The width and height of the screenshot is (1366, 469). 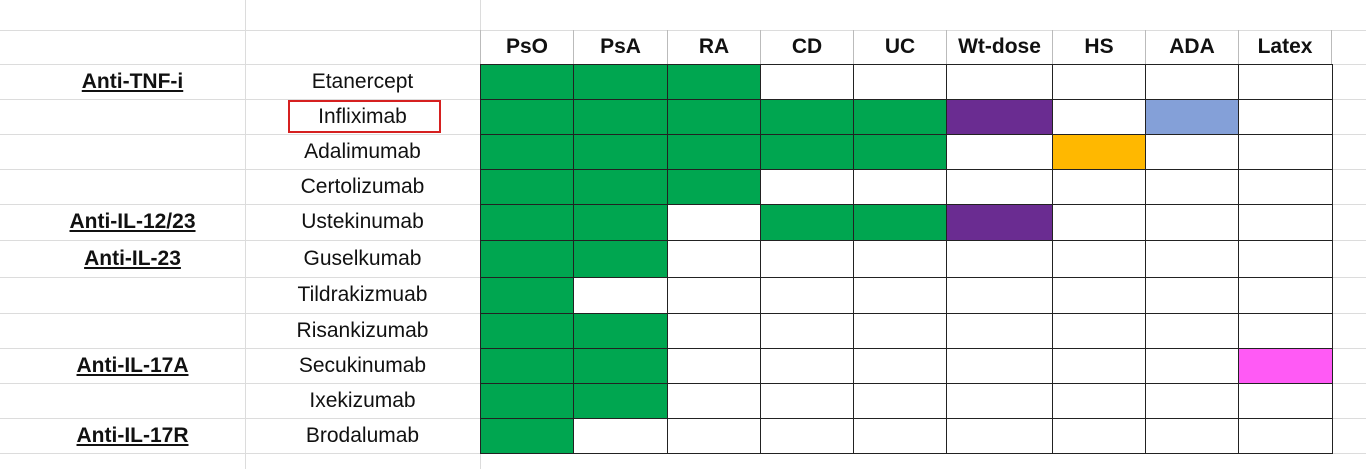 What do you see at coordinates (362, 330) in the screenshot?
I see `drug-label: Risankizumab` at bounding box center [362, 330].